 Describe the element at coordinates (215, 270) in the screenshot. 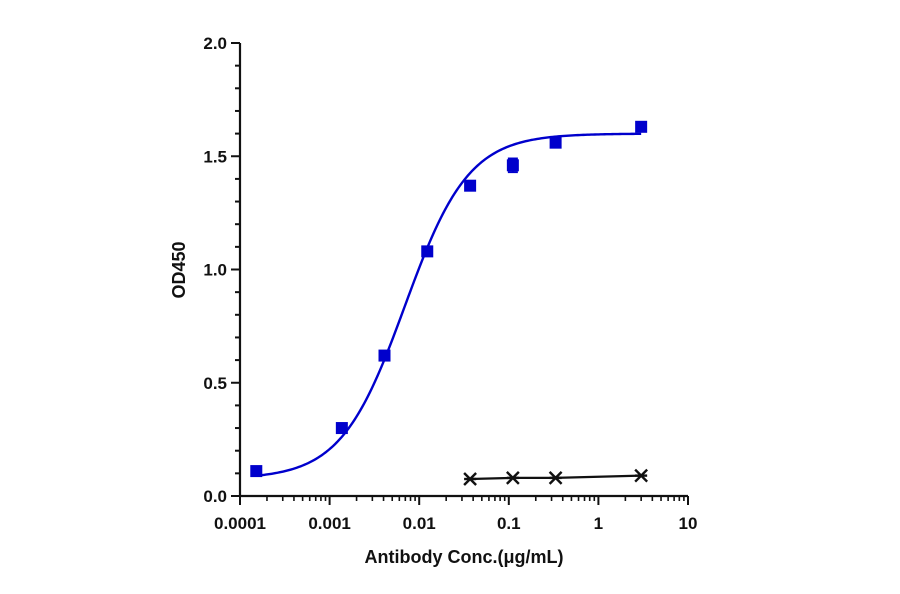

I see `y-tick-label: 1.0` at that location.